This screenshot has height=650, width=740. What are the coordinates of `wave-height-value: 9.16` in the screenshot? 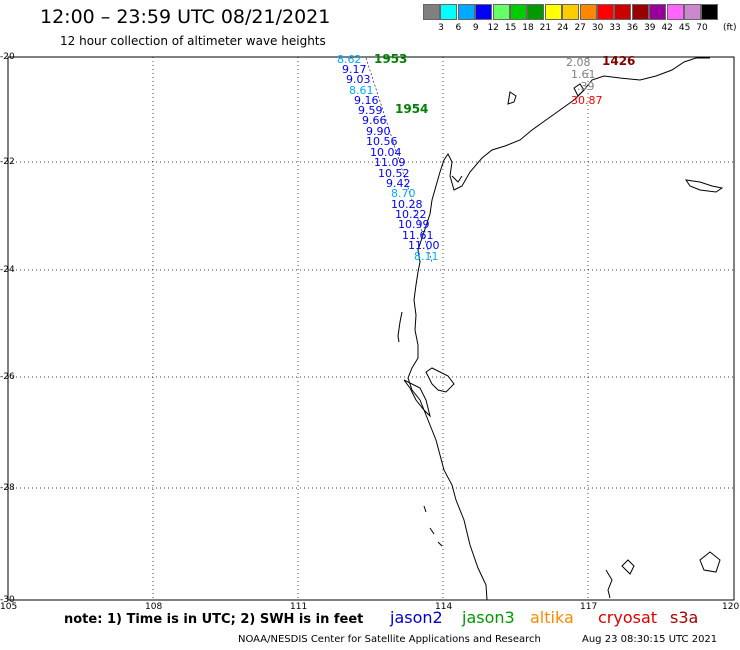 It's located at (366, 100).